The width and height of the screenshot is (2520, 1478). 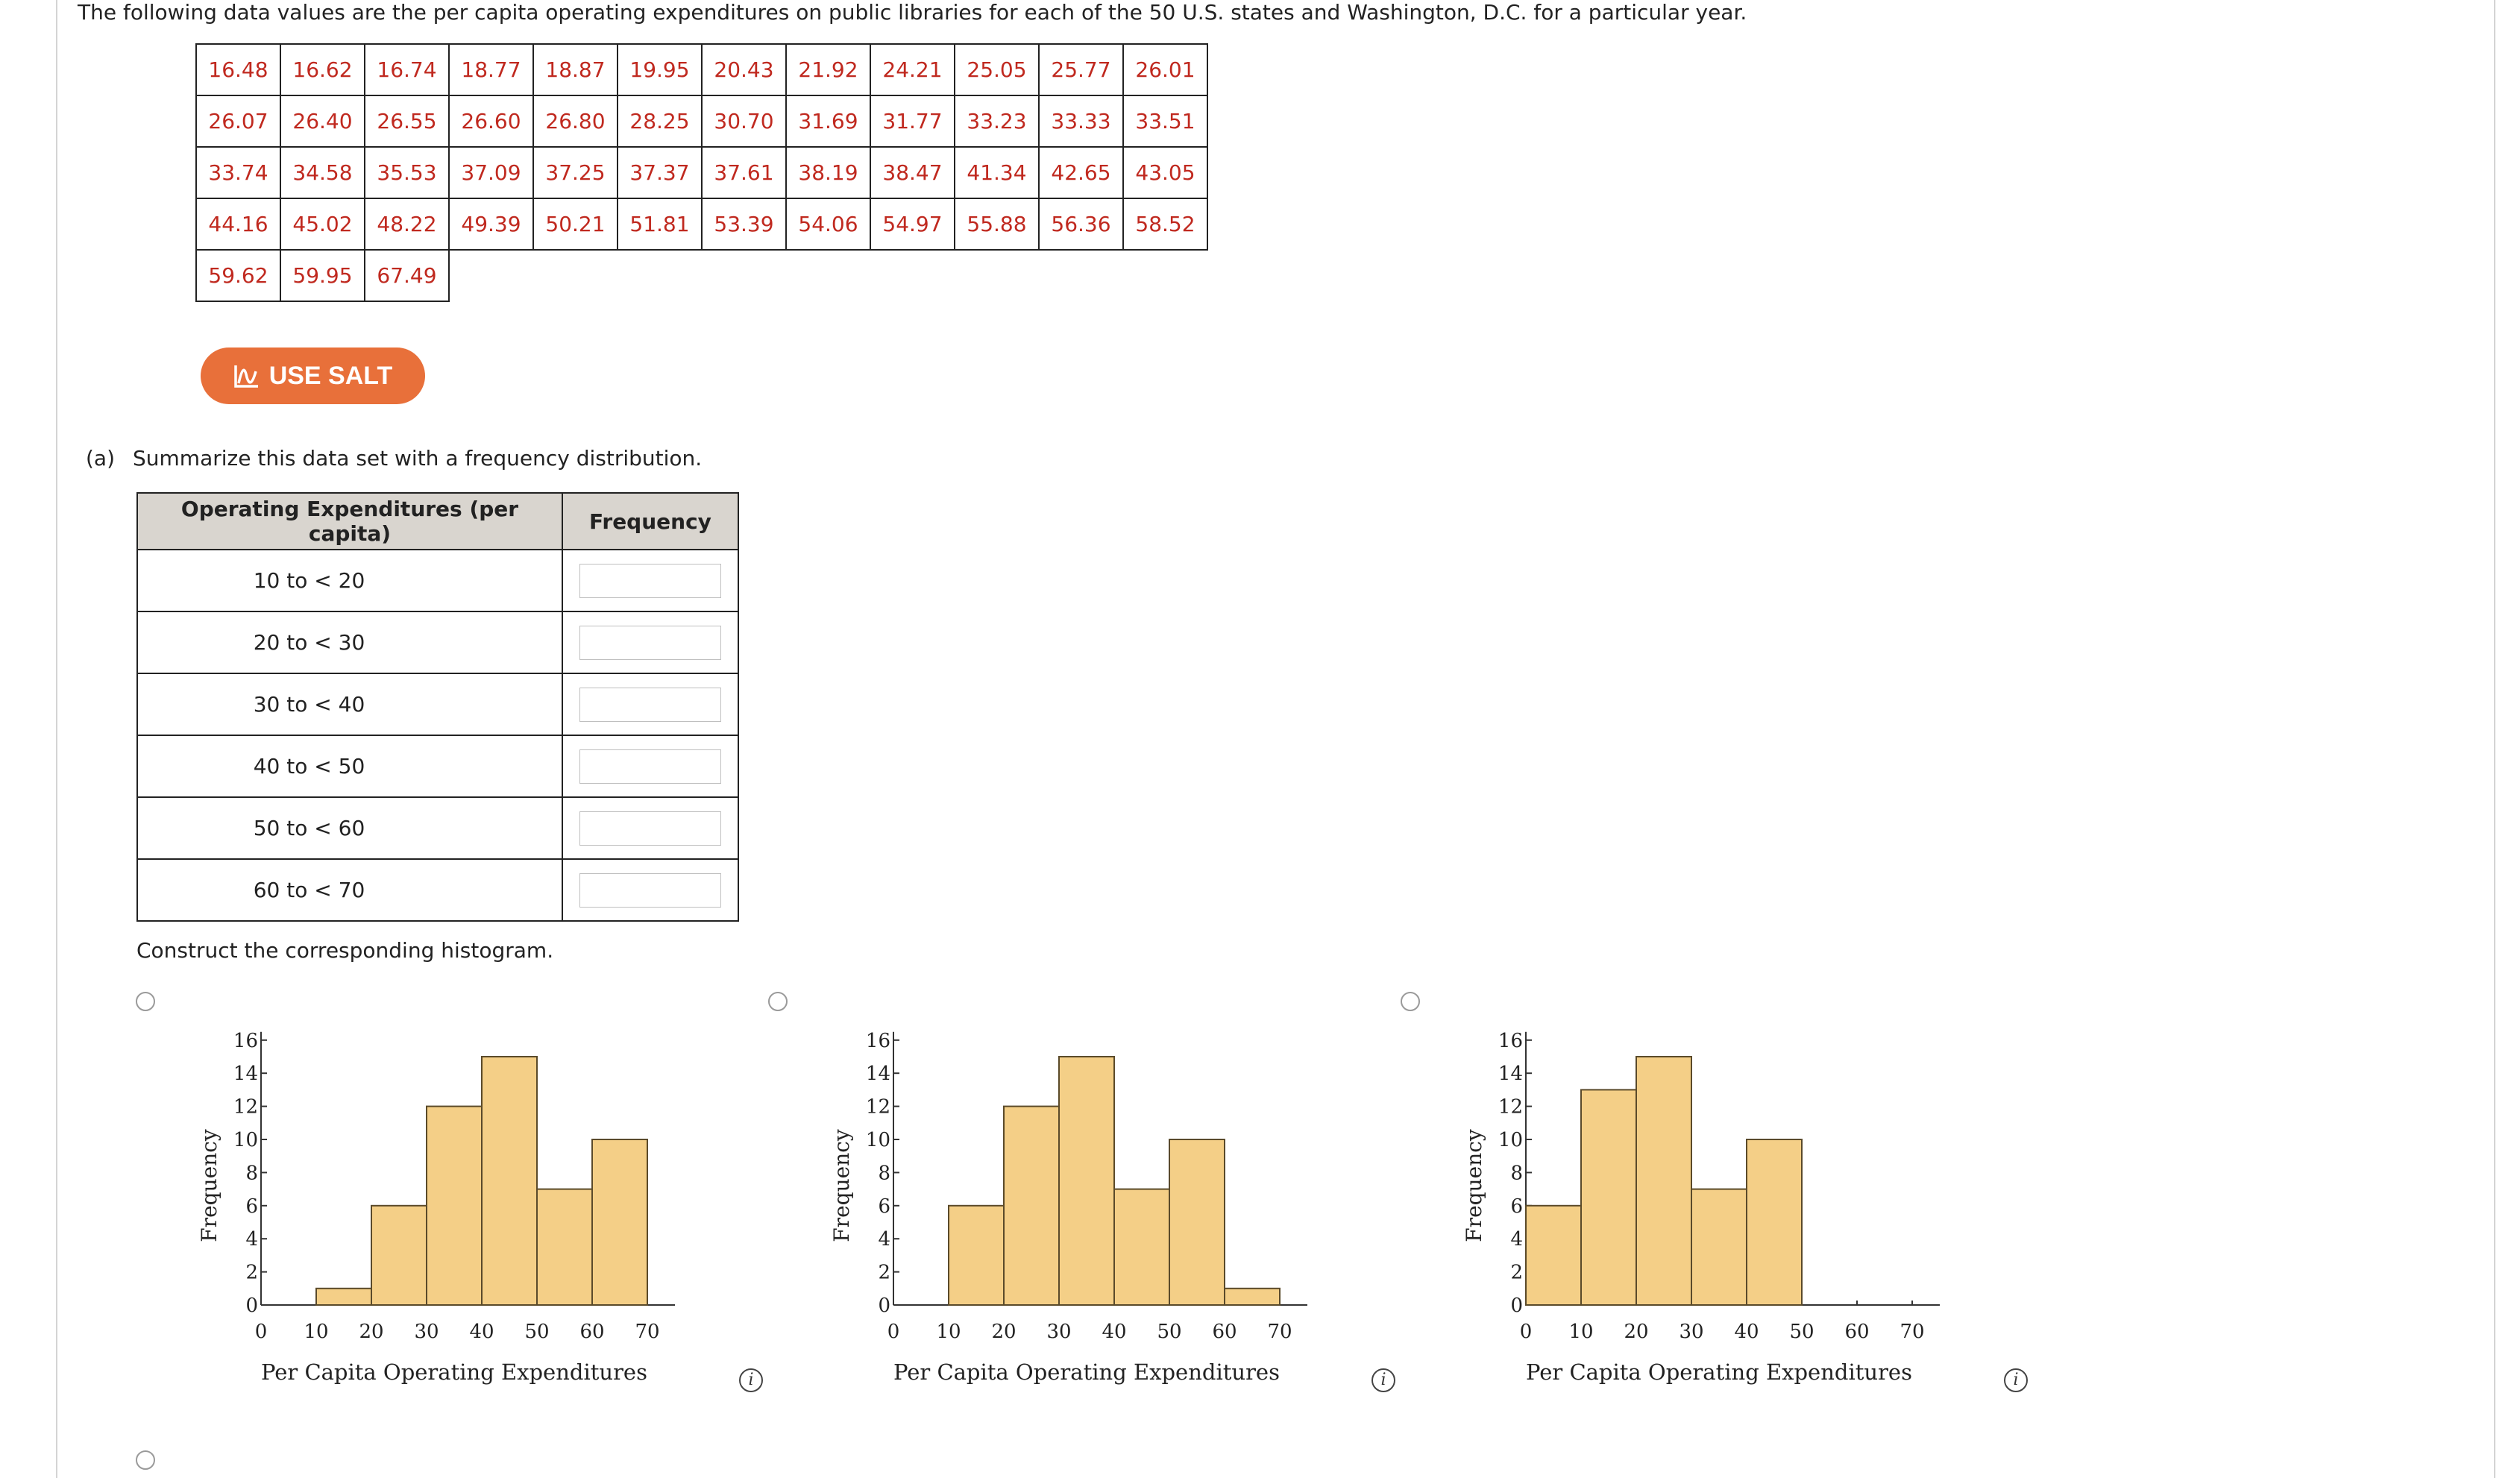 I want to click on data-value-cell: 54.06, so click(x=828, y=224).